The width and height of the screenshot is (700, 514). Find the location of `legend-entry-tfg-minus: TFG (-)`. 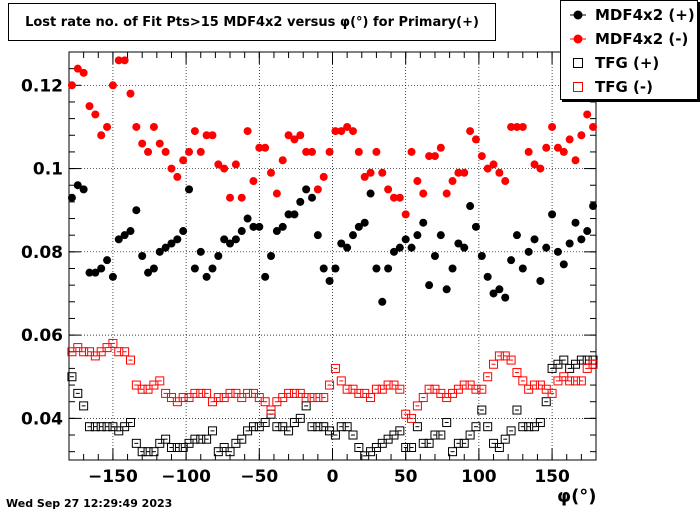

legend-entry-tfg-minus: TFG (-) is located at coordinates (629, 87).